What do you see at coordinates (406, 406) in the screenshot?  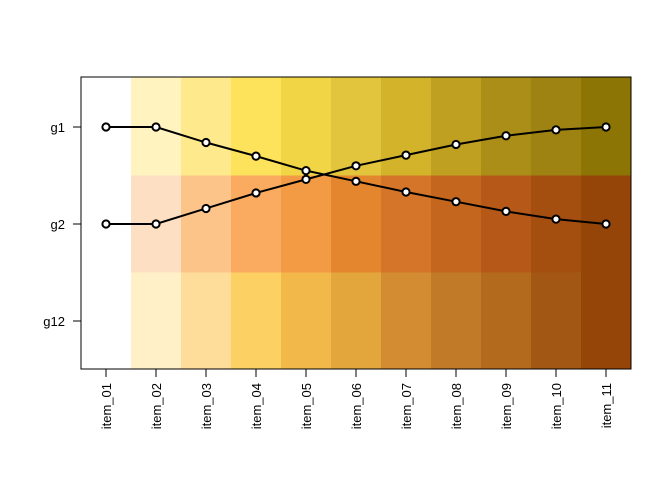 I see `x-tick-label-item_07: item_07` at bounding box center [406, 406].